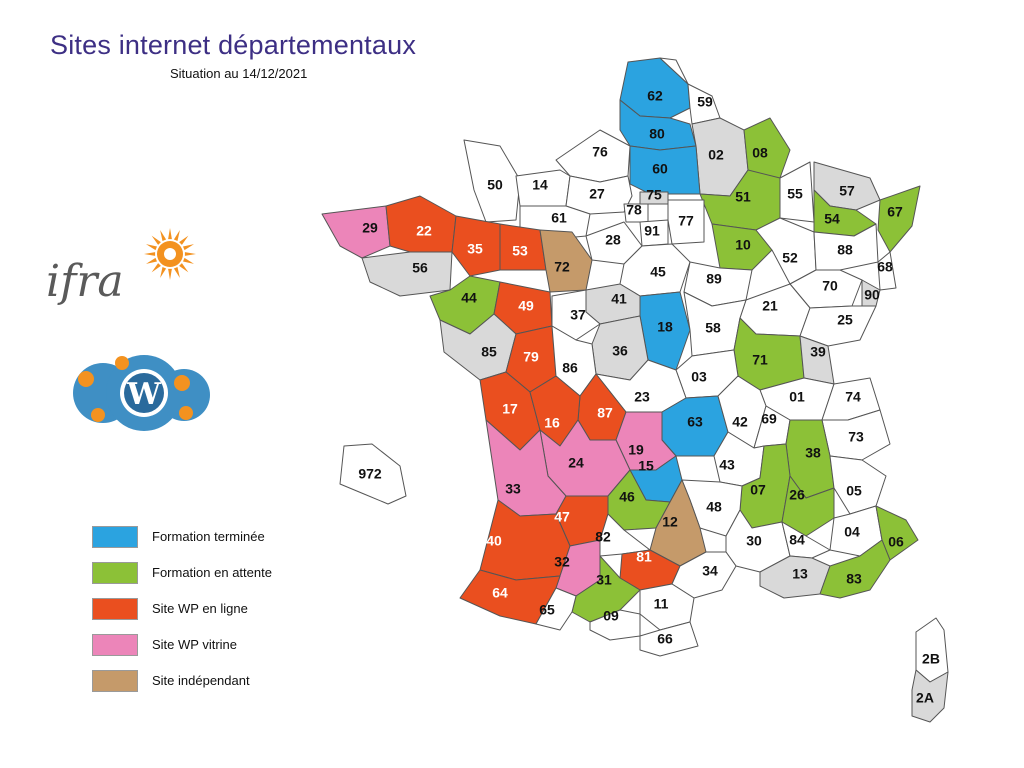 The height and width of the screenshot is (768, 1024). Describe the element at coordinates (547, 610) in the screenshot. I see `department-label-65: 65` at that location.